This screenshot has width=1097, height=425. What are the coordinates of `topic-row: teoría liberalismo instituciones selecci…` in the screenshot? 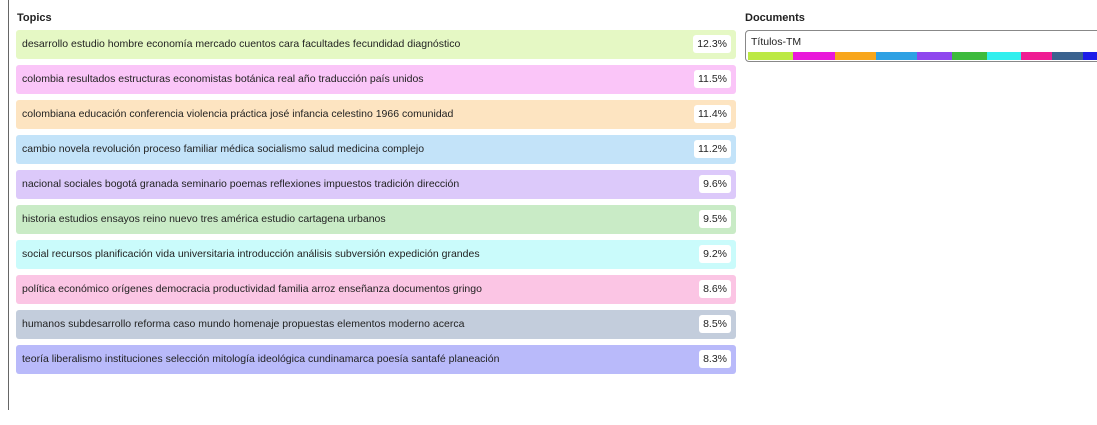 It's located at (376, 359).